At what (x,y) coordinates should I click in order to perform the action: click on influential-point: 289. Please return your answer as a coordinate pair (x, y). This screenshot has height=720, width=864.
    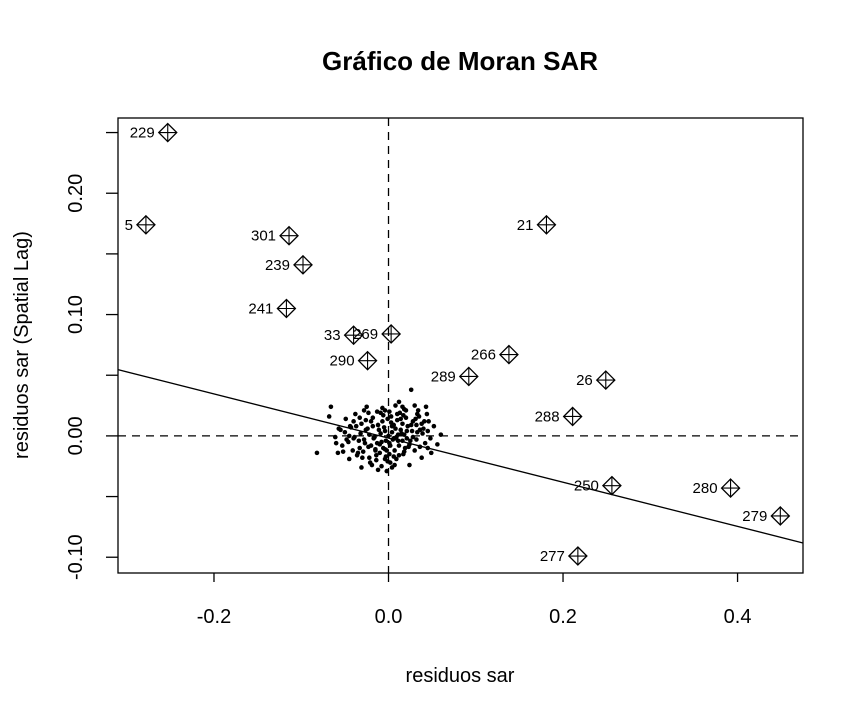
    Looking at the image, I should click on (455, 376).